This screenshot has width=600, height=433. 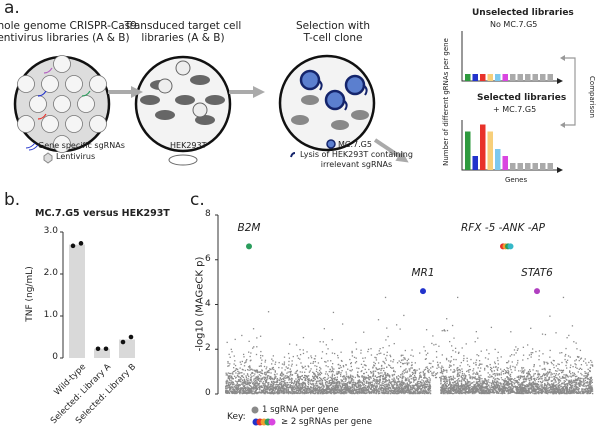 What do you see at coordinates (520, 166) in the screenshot?
I see `selected-chart-bar` at bounding box center [520, 166].